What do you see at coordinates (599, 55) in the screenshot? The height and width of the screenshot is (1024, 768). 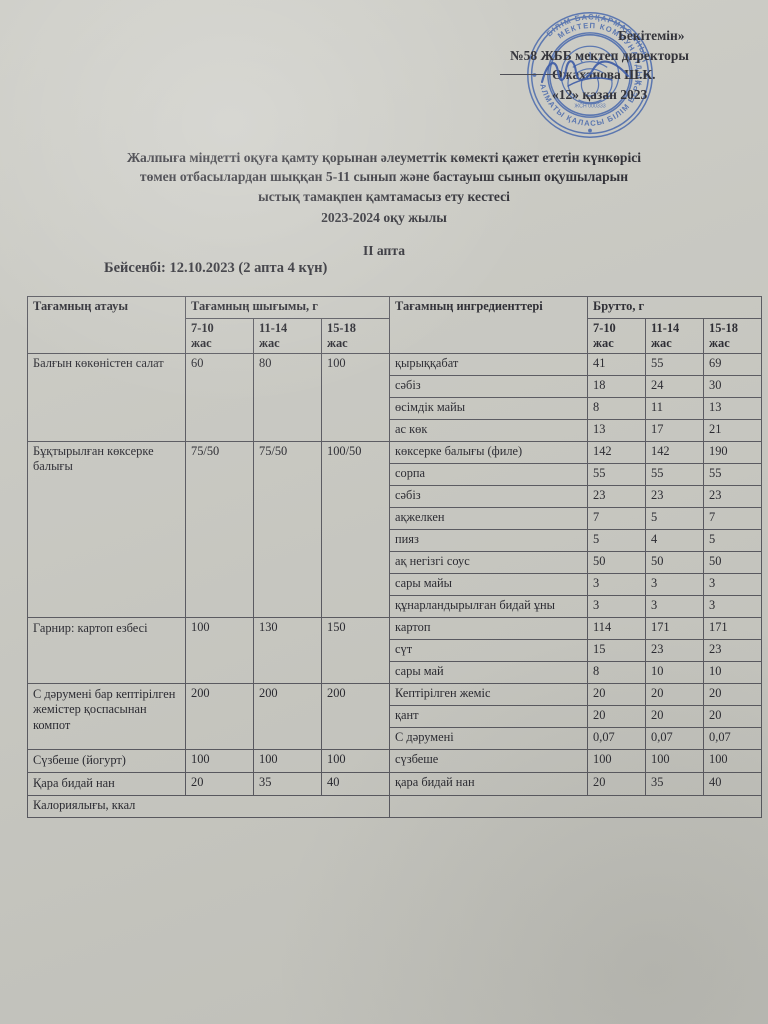 I see `approval-line-director-title: №58 ЖББ мектеп директоры` at bounding box center [599, 55].